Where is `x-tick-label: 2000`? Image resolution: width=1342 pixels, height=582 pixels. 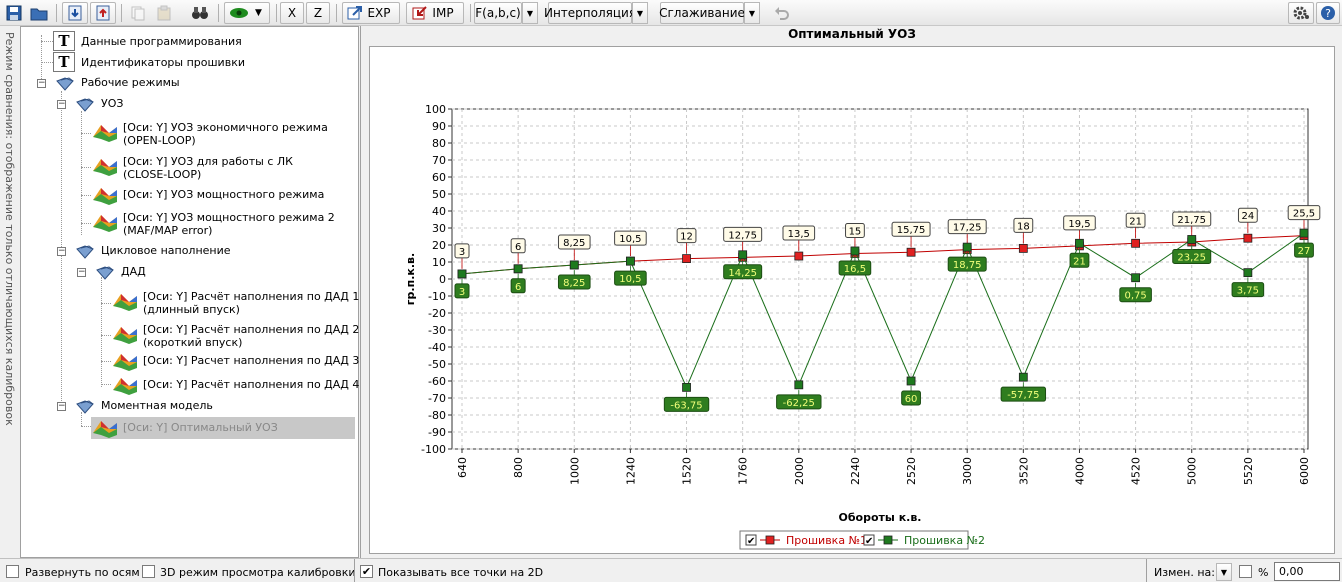 x-tick-label: 2000 is located at coordinates (799, 471).